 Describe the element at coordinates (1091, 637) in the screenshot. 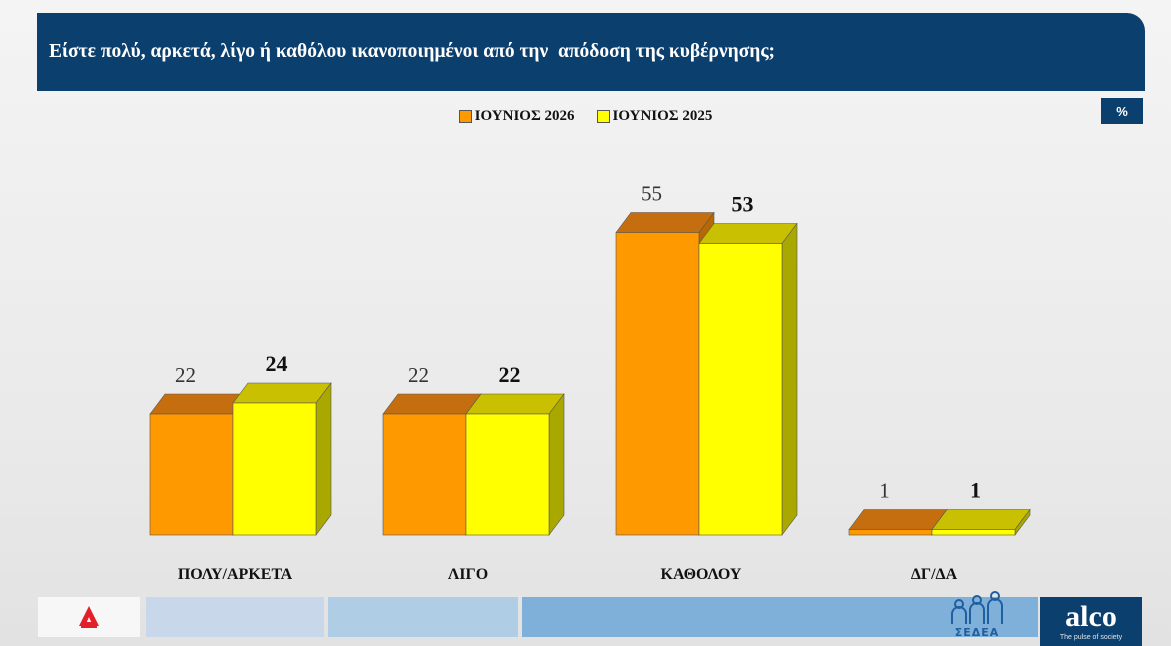

I see `alco-tagline: The pulse of society` at that location.